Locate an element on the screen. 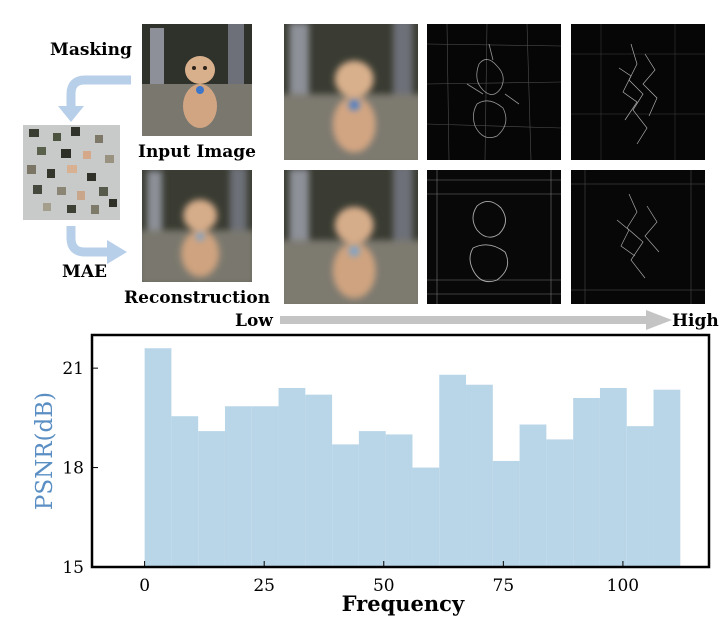 The height and width of the screenshot is (623, 723). mae-arrow-icon is located at coordinates (96, 245).